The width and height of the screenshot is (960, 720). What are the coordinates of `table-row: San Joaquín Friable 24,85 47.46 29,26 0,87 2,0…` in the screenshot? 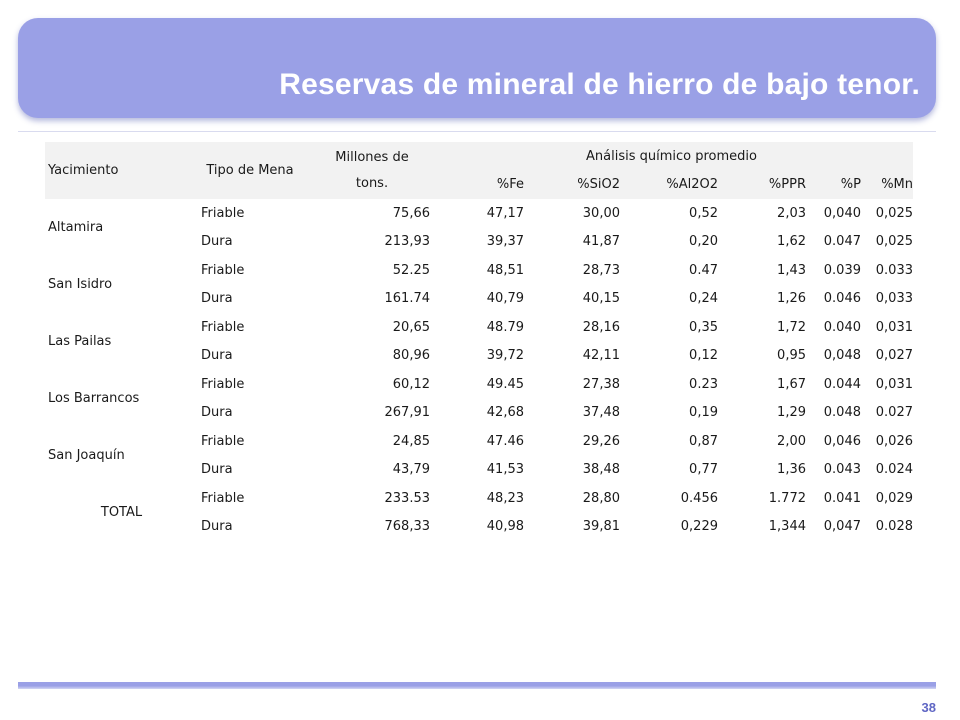 It's located at (479, 445).